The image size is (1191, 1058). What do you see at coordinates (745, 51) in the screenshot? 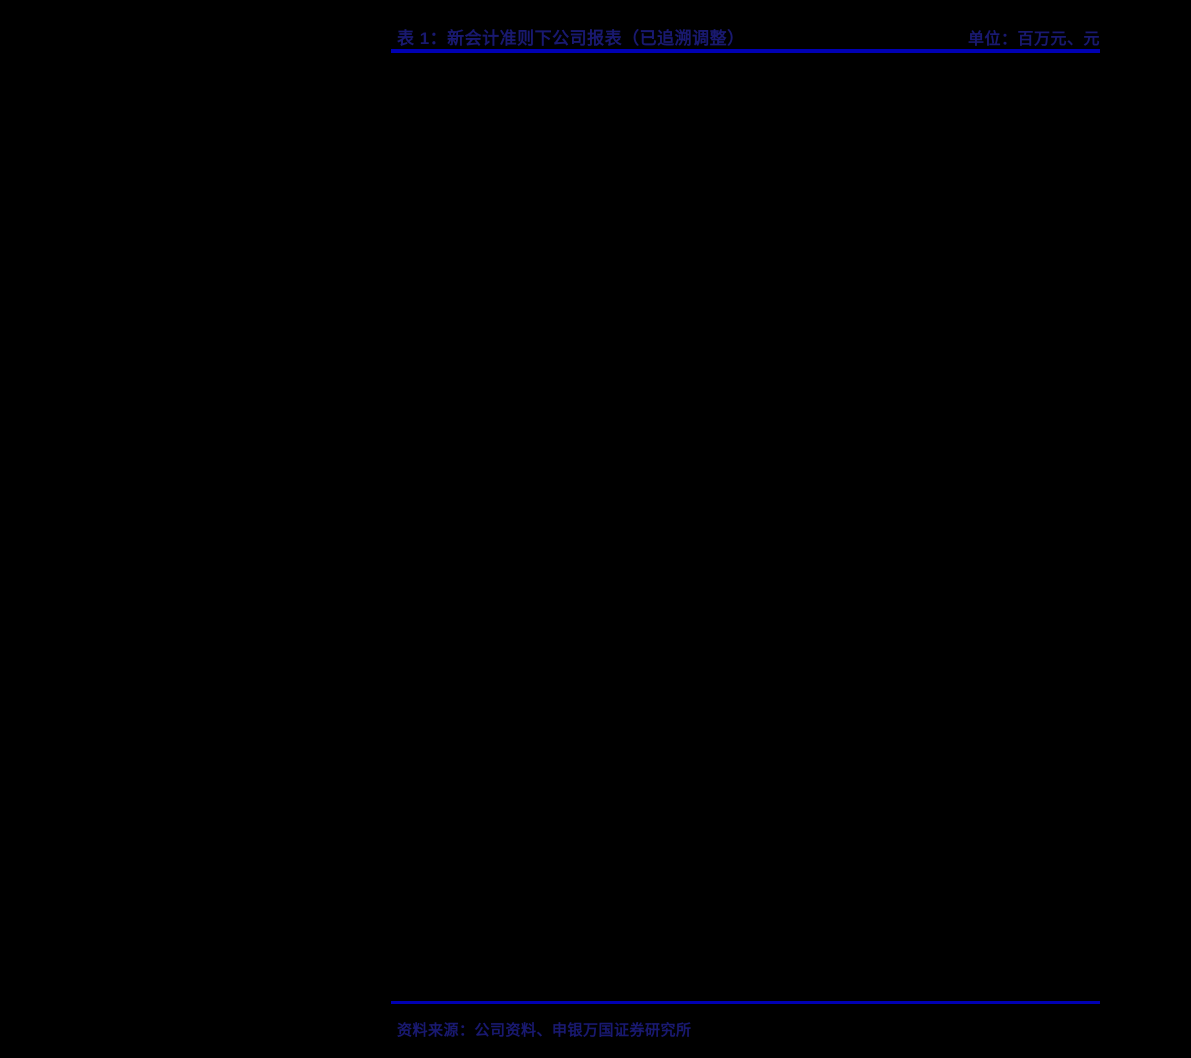
I see `header-rule` at bounding box center [745, 51].